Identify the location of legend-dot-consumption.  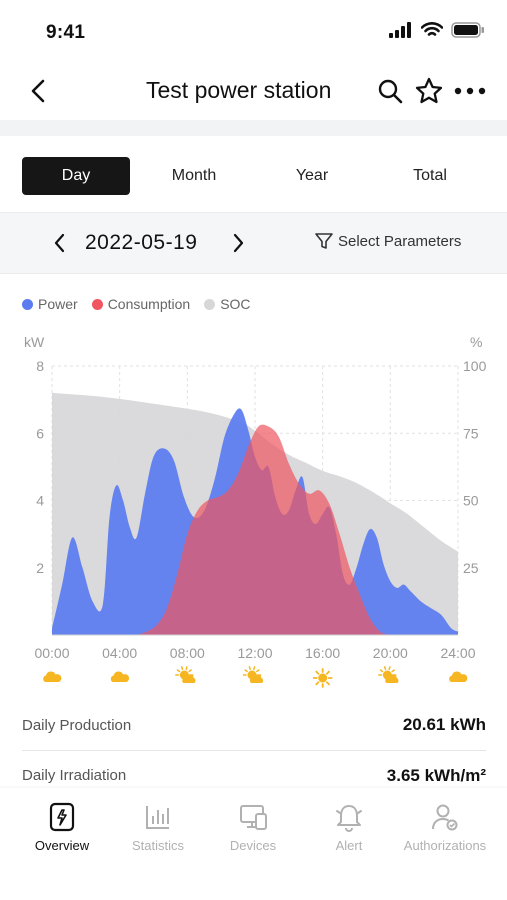
(97, 304).